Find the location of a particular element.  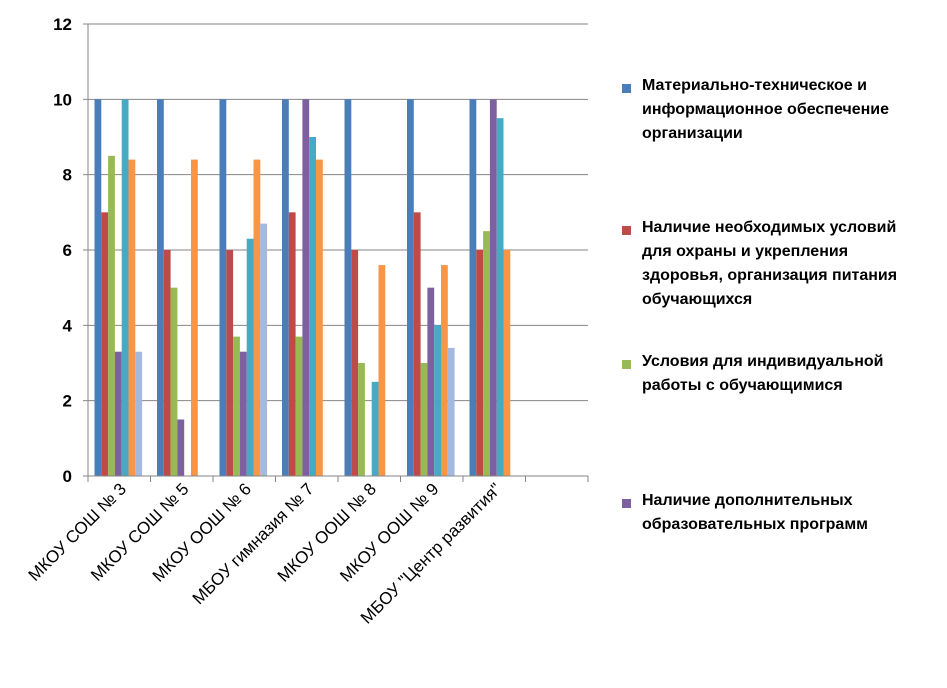

y-tick-label: 8 is located at coordinates (67, 175).